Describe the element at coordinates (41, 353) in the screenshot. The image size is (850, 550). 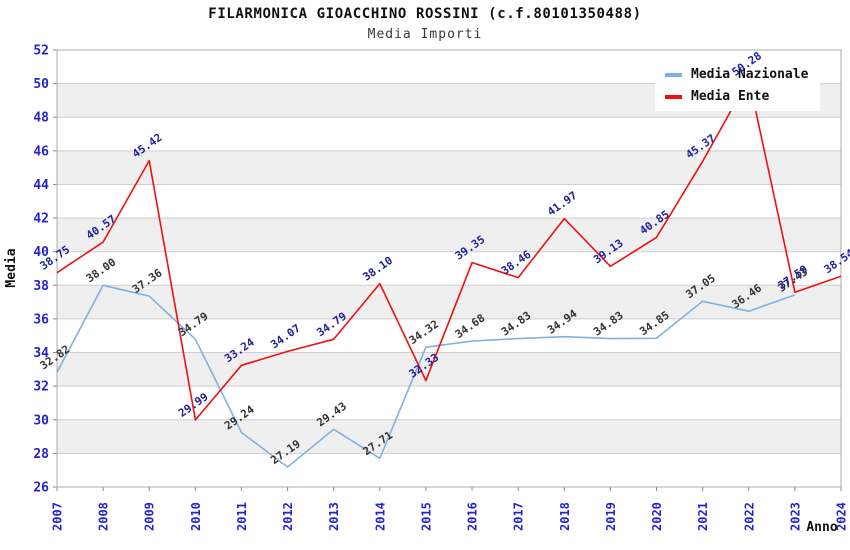
I see `y-tick-label: 34` at that location.